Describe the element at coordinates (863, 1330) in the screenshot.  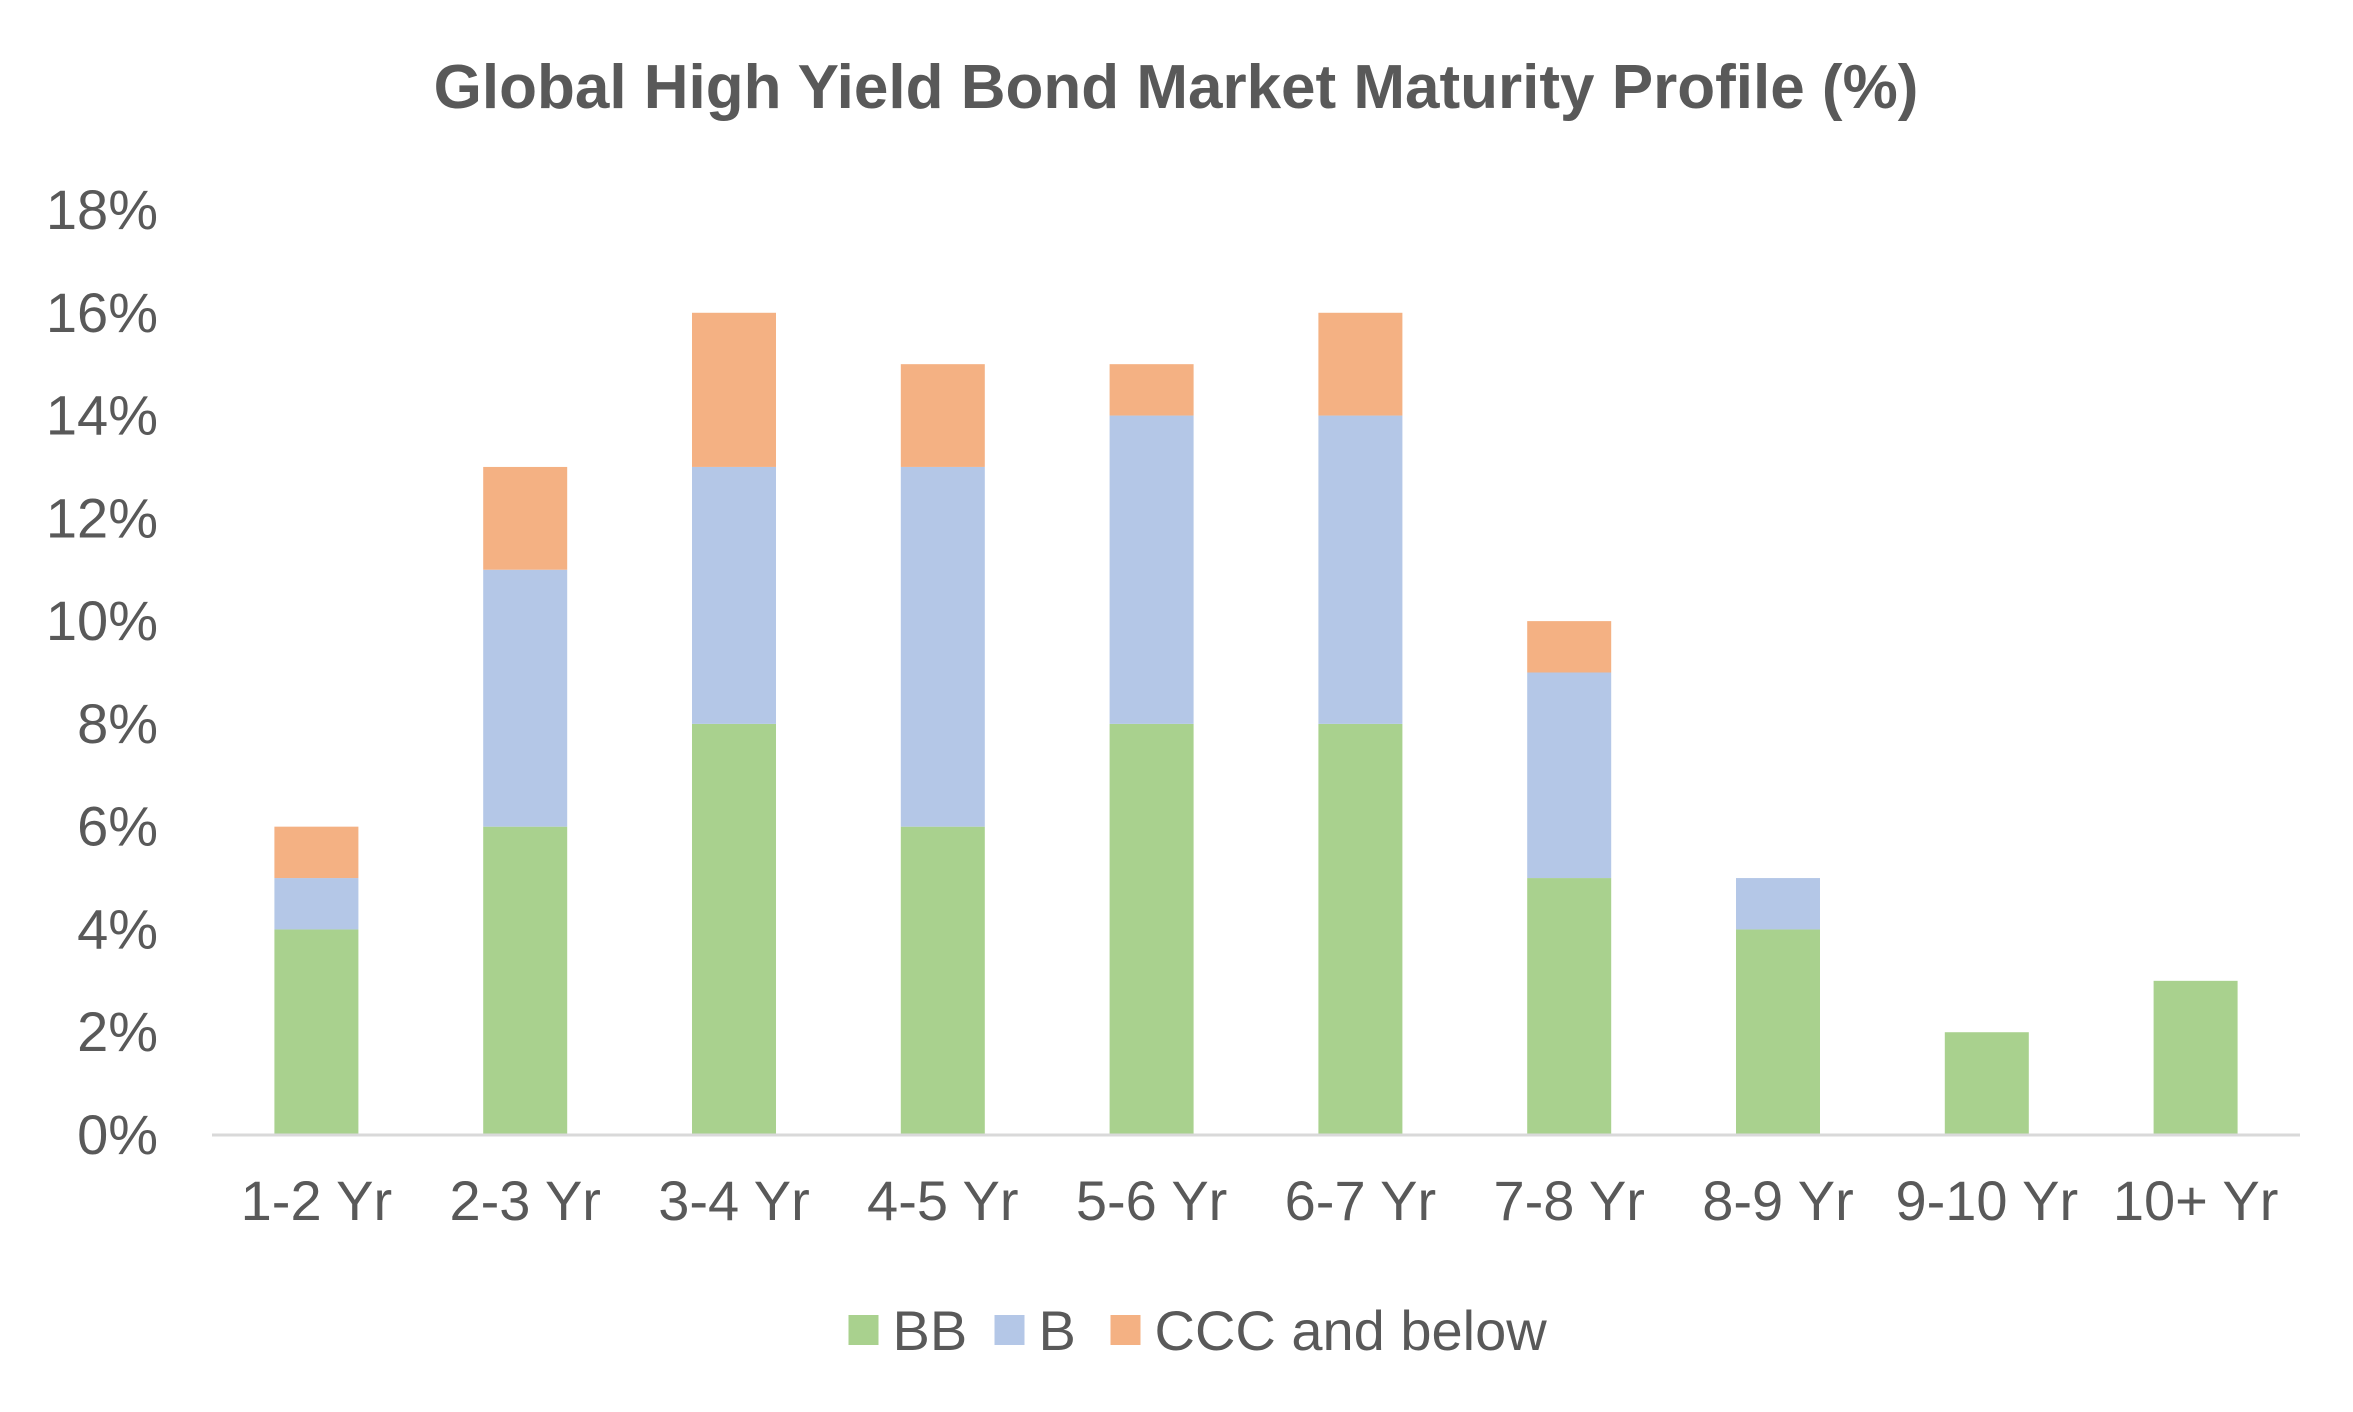
I see `legend-swatch-bb` at that location.